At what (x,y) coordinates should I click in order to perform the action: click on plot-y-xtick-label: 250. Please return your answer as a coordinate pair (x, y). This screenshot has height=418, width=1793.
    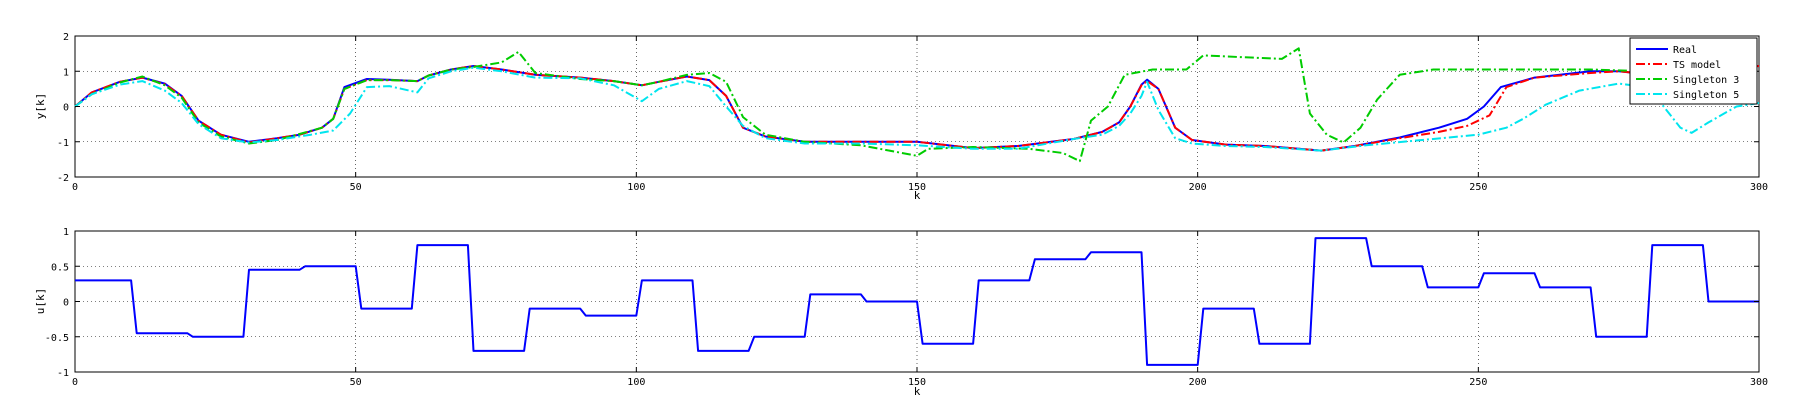
    Looking at the image, I should click on (1478, 187).